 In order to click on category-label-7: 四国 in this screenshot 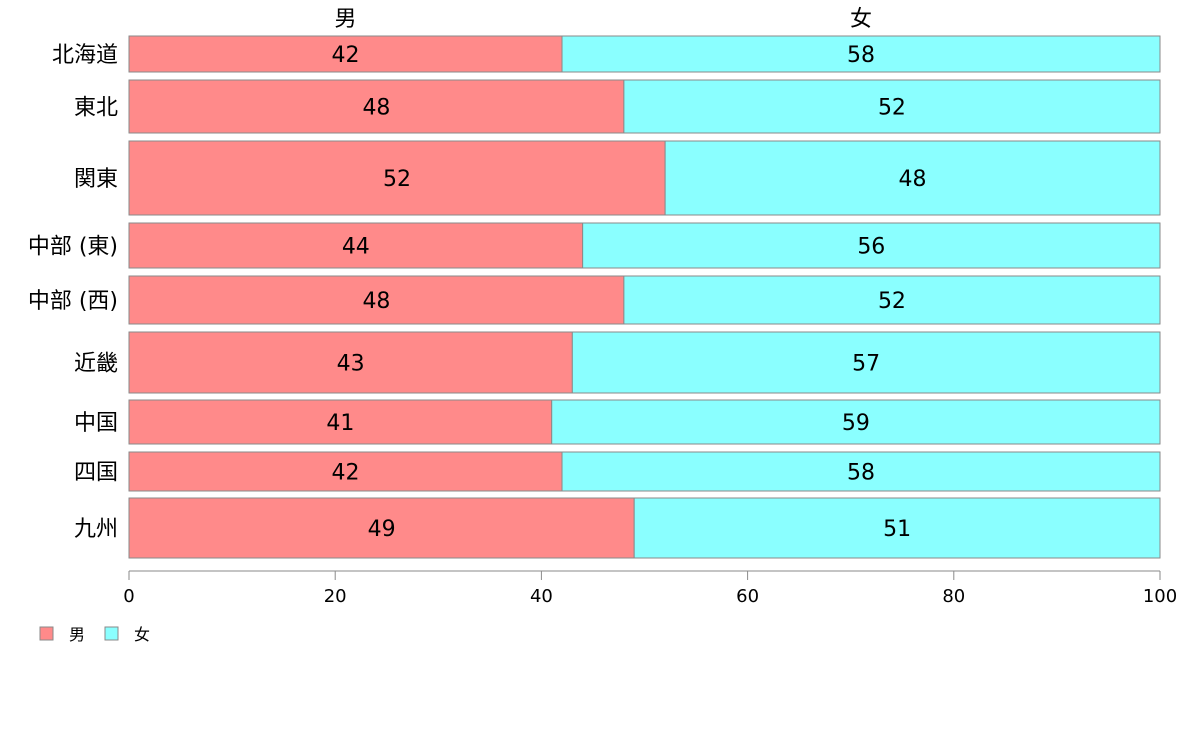, I will do `click(96, 473)`.